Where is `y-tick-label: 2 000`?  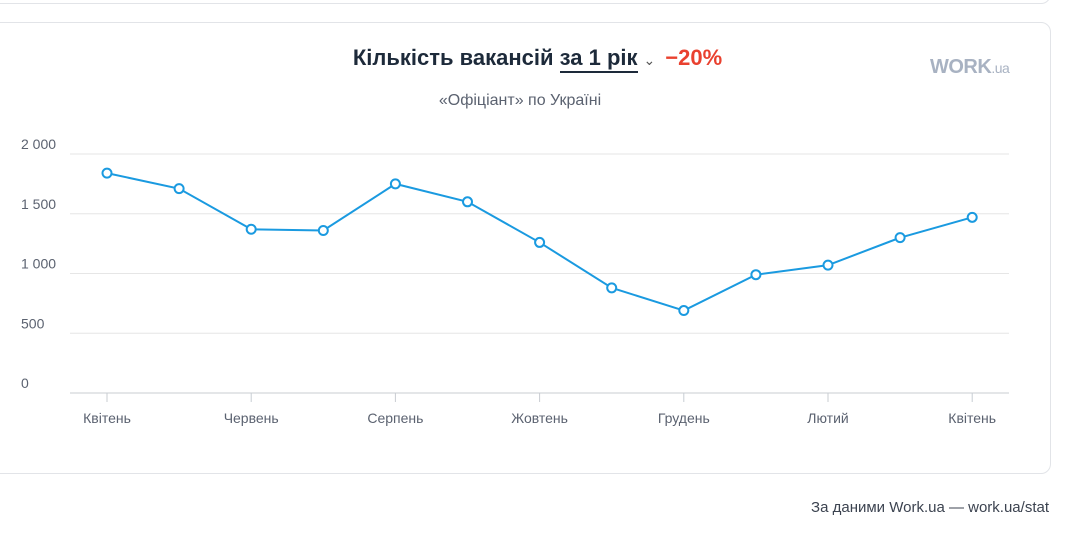
y-tick-label: 2 000 is located at coordinates (38, 144).